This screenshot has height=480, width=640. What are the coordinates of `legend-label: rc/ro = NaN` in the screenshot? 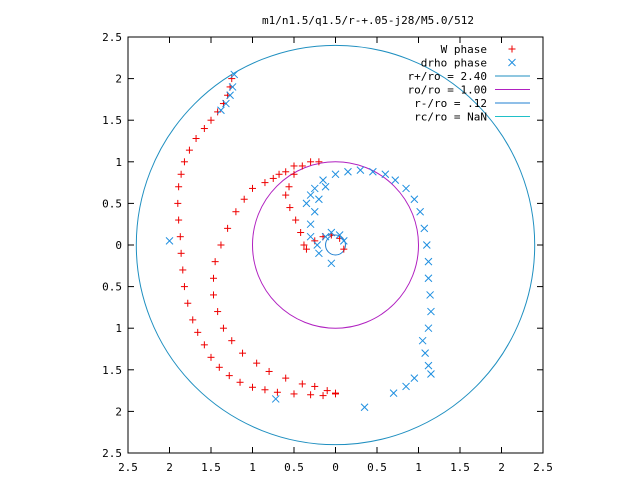 It's located at (450, 117).